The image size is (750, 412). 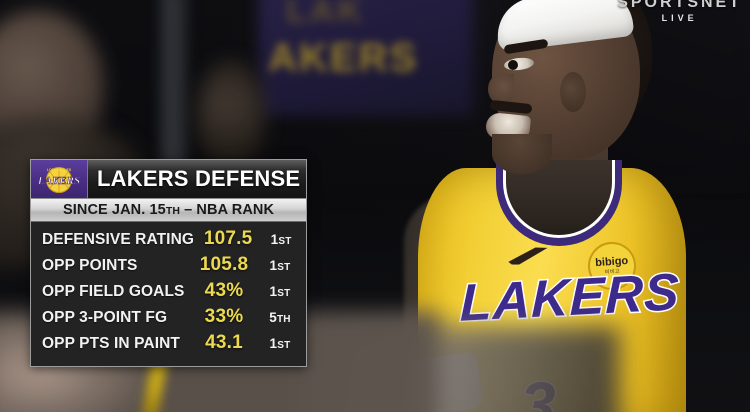 What do you see at coordinates (513, 65) in the screenshot?
I see `player-pupil` at bounding box center [513, 65].